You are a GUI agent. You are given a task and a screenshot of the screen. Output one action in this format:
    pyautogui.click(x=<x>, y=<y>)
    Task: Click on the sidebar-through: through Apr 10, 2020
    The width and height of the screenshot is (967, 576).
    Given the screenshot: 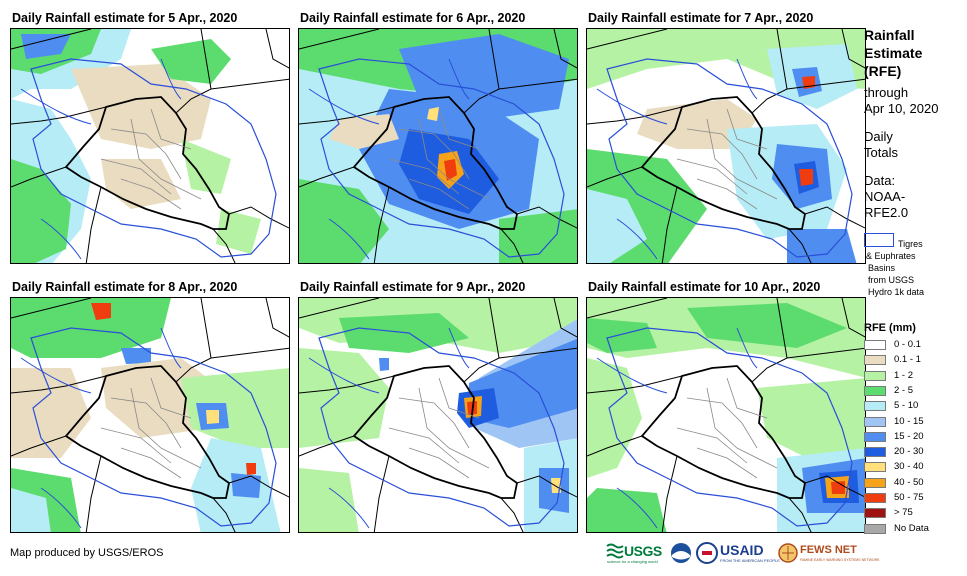 What is the action you would take?
    pyautogui.click(x=901, y=101)
    